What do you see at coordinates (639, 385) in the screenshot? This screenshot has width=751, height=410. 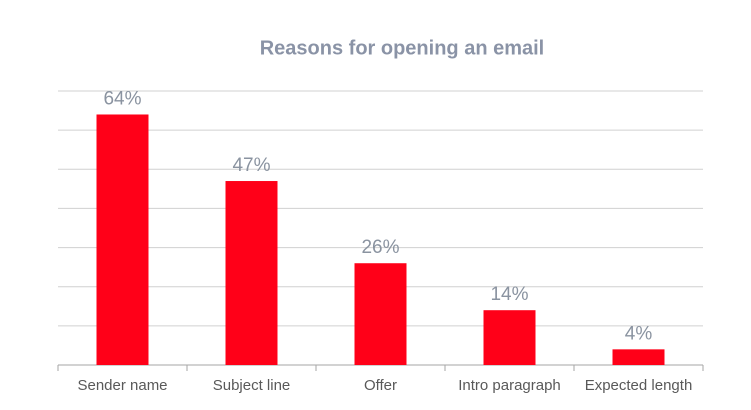 I see `x-tick-label: Expected length` at bounding box center [639, 385].